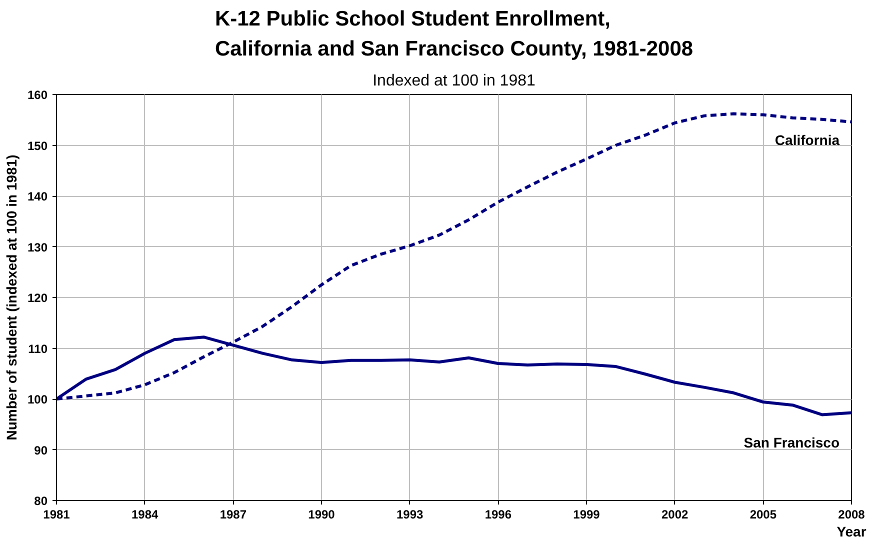 Image resolution: width=873 pixels, height=544 pixels. What do you see at coordinates (792, 442) in the screenshot?
I see `series-label: San Francisco` at bounding box center [792, 442].